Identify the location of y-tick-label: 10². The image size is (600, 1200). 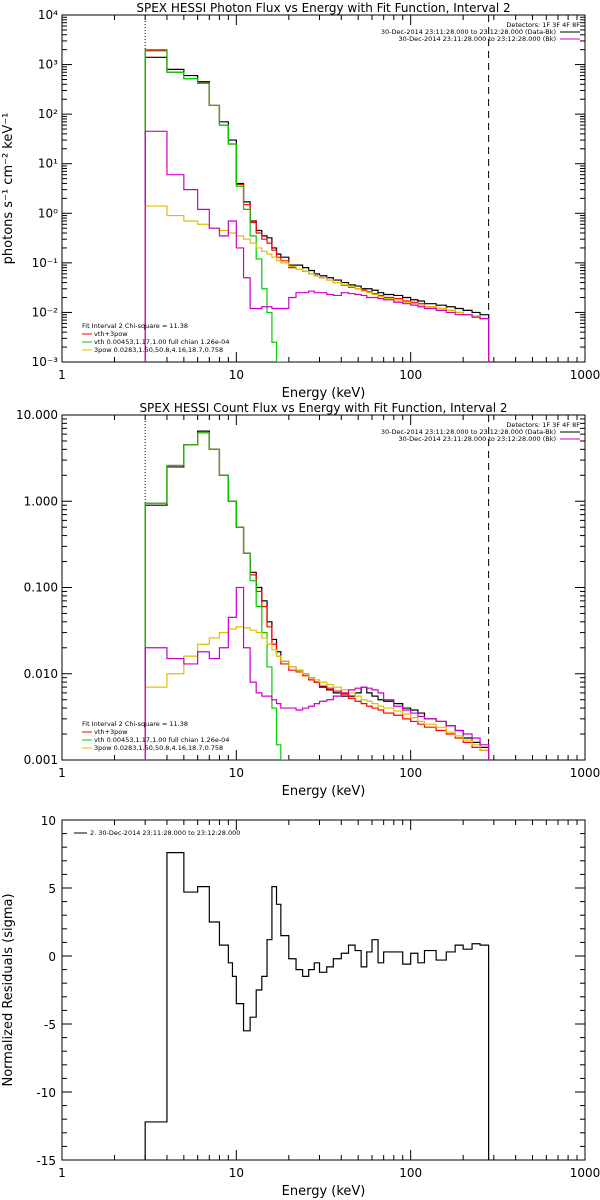
(48, 114).